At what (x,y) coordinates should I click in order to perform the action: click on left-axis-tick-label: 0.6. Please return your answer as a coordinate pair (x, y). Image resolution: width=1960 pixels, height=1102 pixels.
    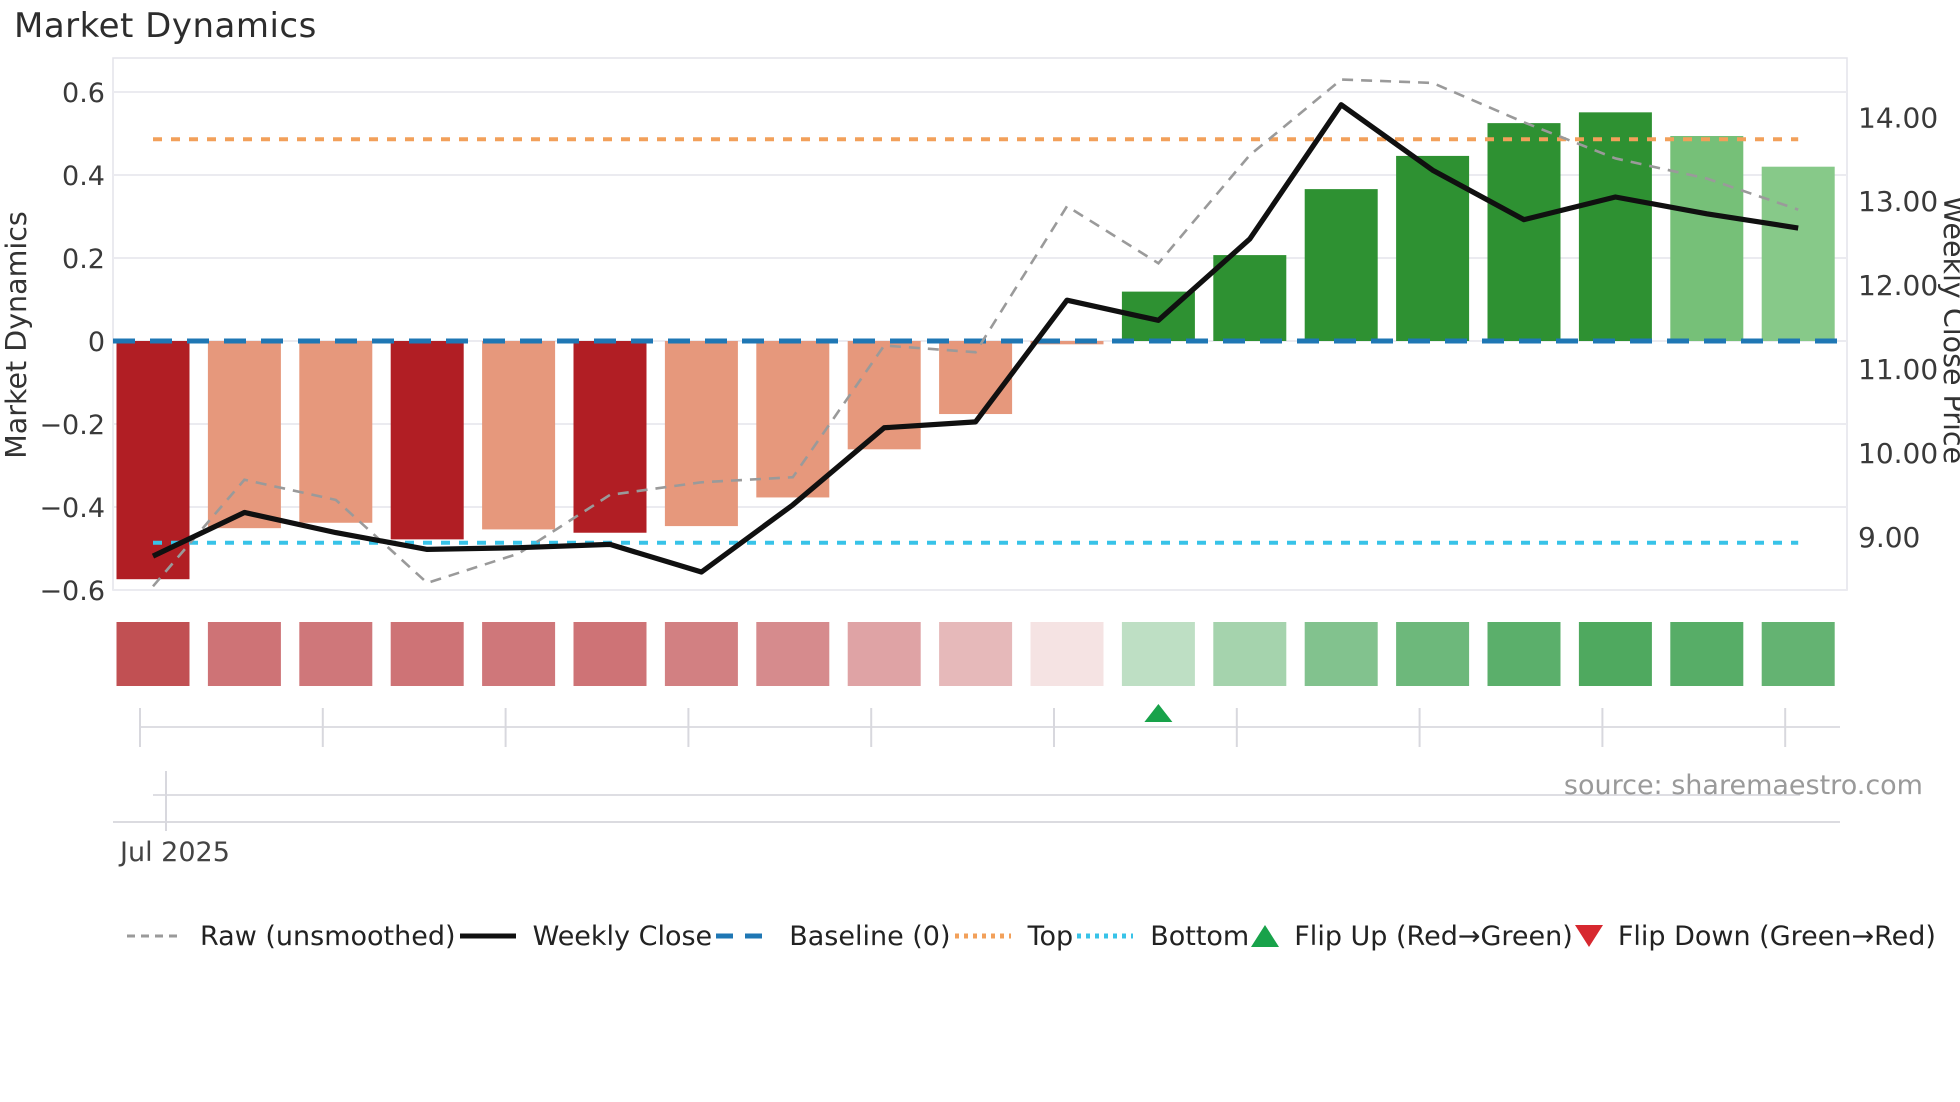
    Looking at the image, I should click on (83, 93).